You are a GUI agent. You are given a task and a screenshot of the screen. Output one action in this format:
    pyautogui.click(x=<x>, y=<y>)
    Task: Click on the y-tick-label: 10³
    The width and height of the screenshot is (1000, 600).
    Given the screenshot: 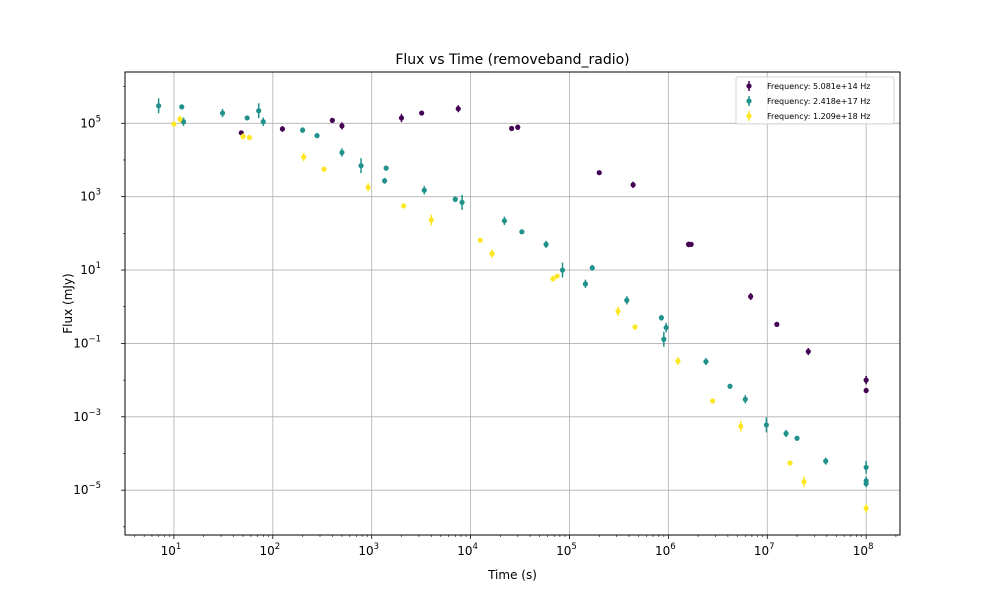 What is the action you would take?
    pyautogui.click(x=90, y=196)
    